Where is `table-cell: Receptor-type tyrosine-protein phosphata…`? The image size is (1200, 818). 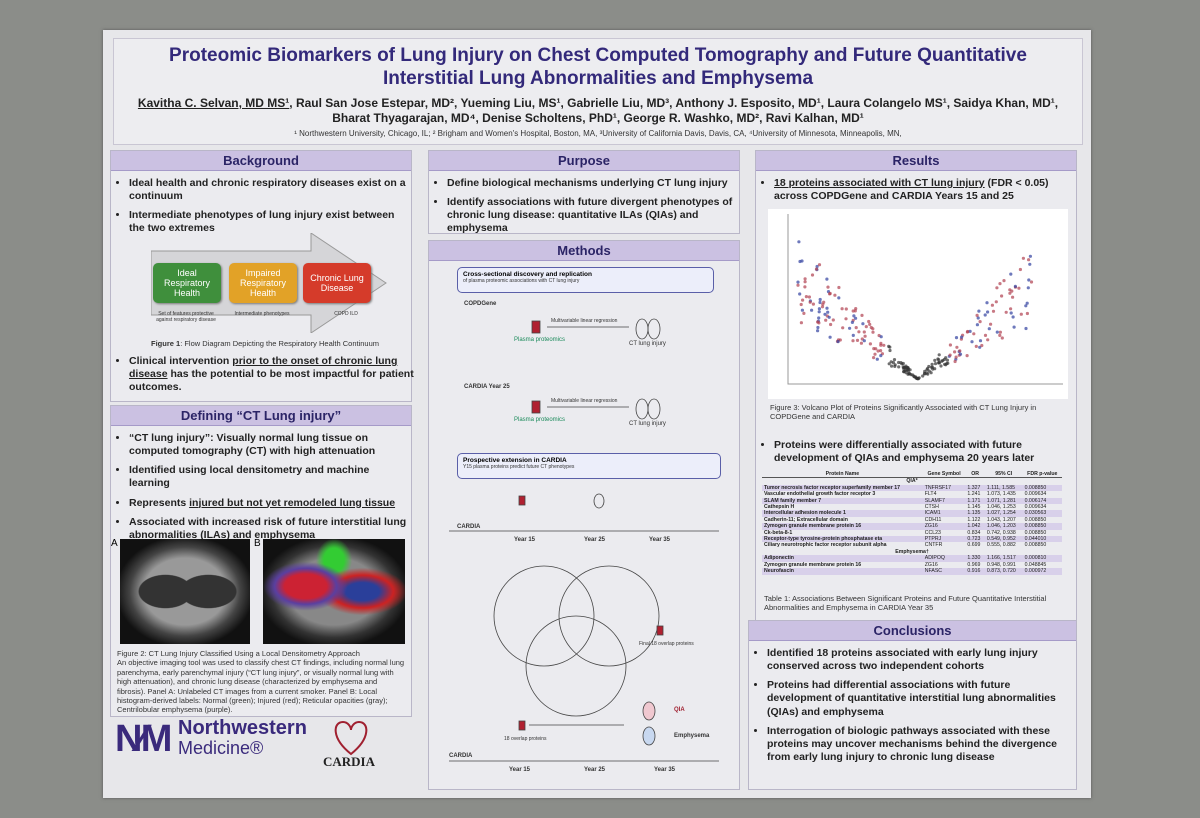 table-cell: Receptor-type tyrosine-protein phosphata… is located at coordinates (823, 539).